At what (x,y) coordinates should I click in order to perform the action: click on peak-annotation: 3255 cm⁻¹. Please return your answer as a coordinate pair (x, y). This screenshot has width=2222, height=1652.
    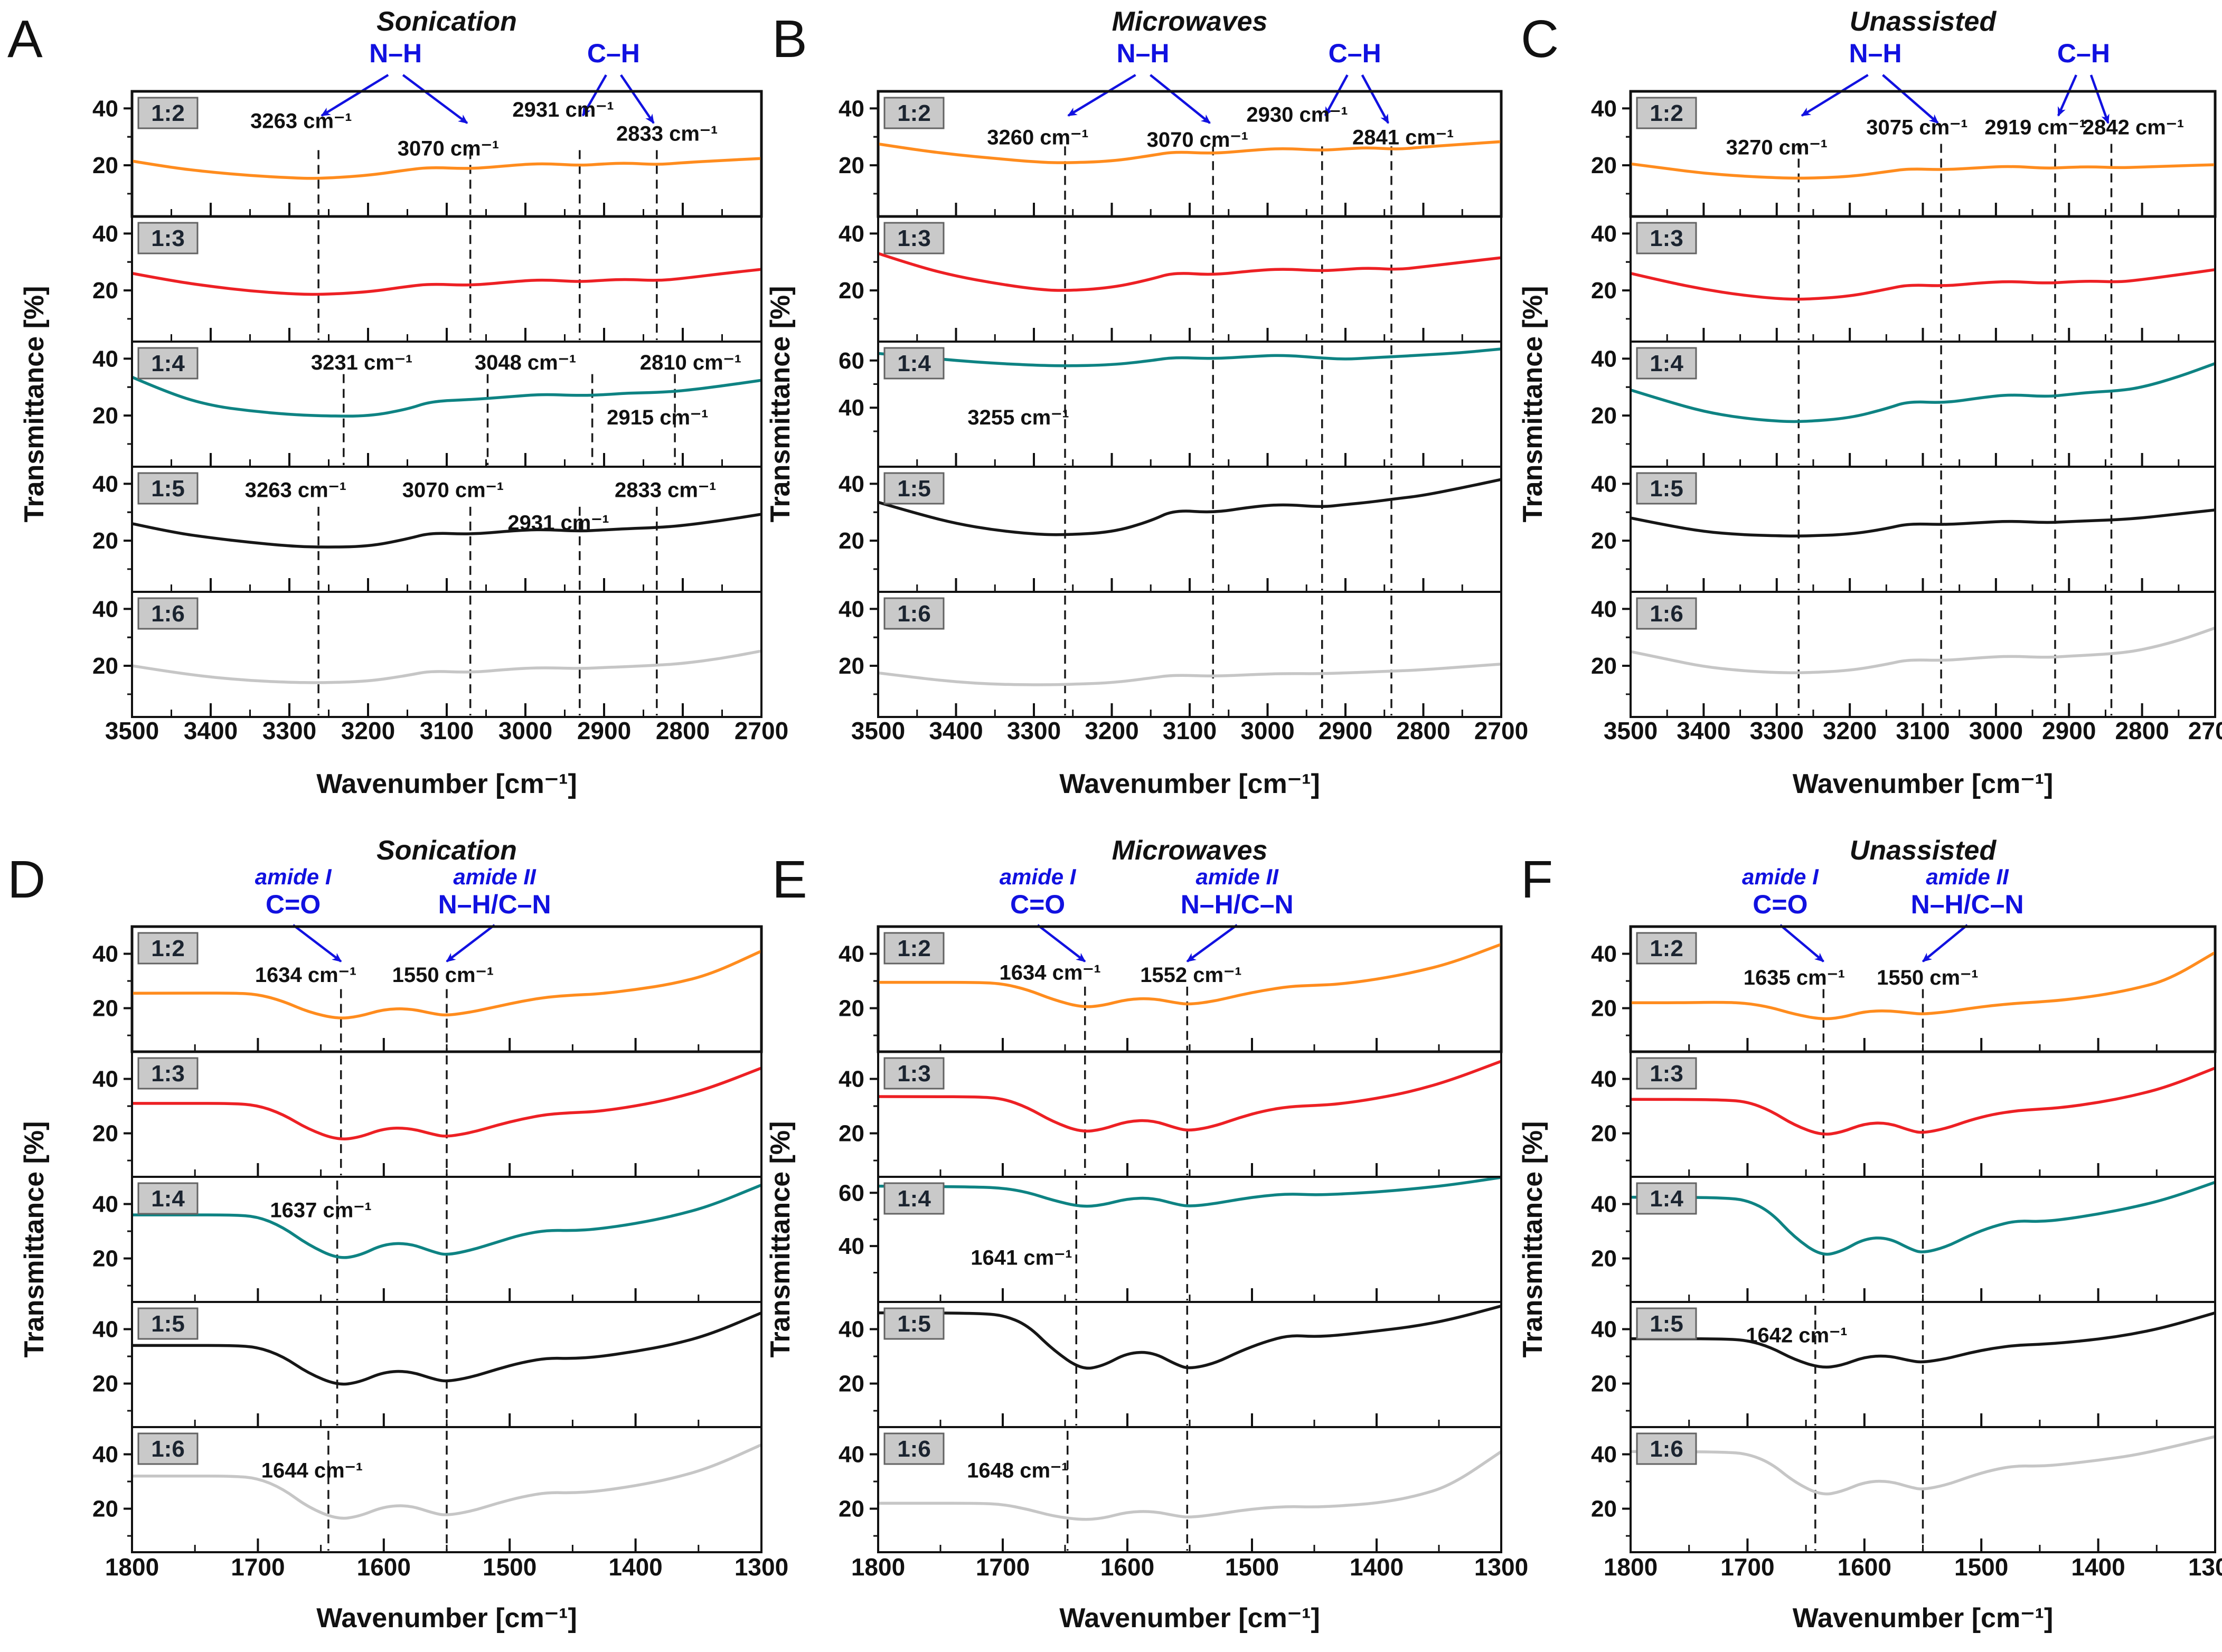
    Looking at the image, I should click on (1018, 417).